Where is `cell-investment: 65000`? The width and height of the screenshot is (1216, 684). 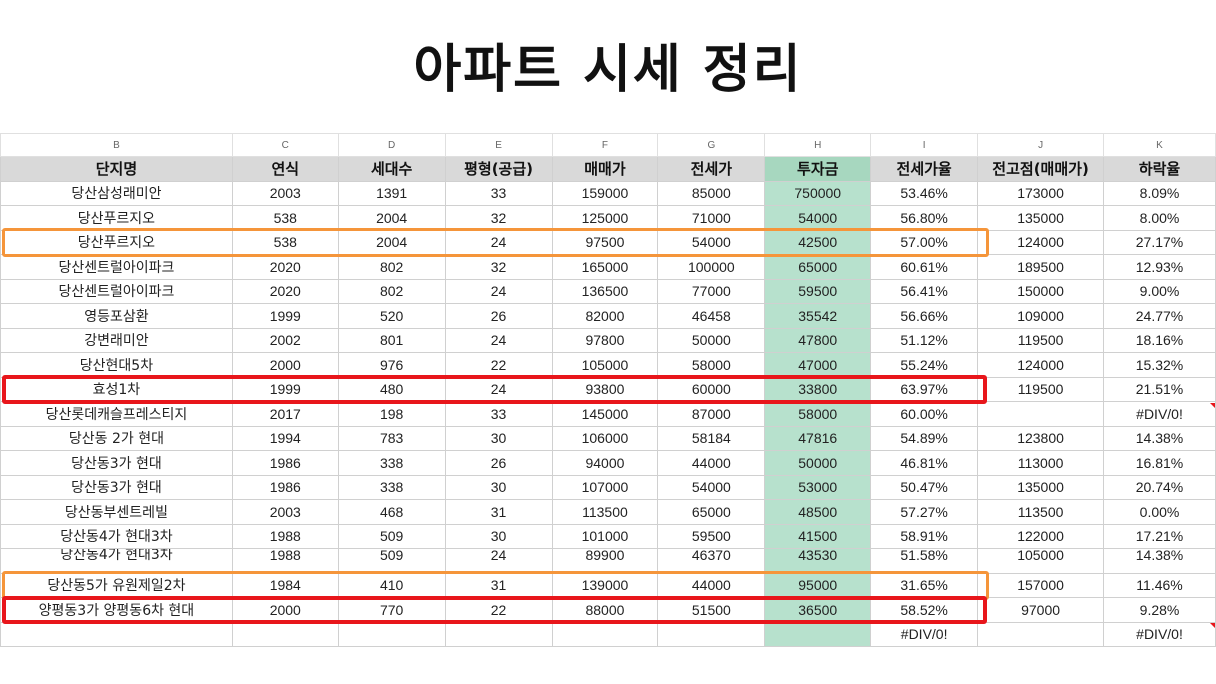 cell-investment: 65000 is located at coordinates (818, 267).